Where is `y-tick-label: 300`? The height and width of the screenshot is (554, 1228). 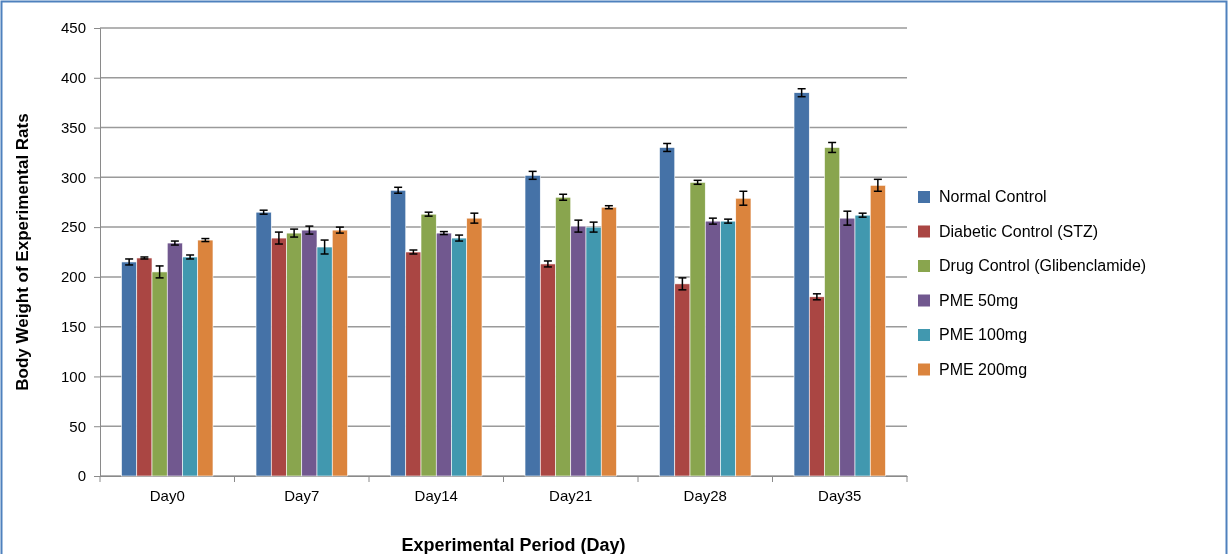
y-tick-label: 300 is located at coordinates (73, 177).